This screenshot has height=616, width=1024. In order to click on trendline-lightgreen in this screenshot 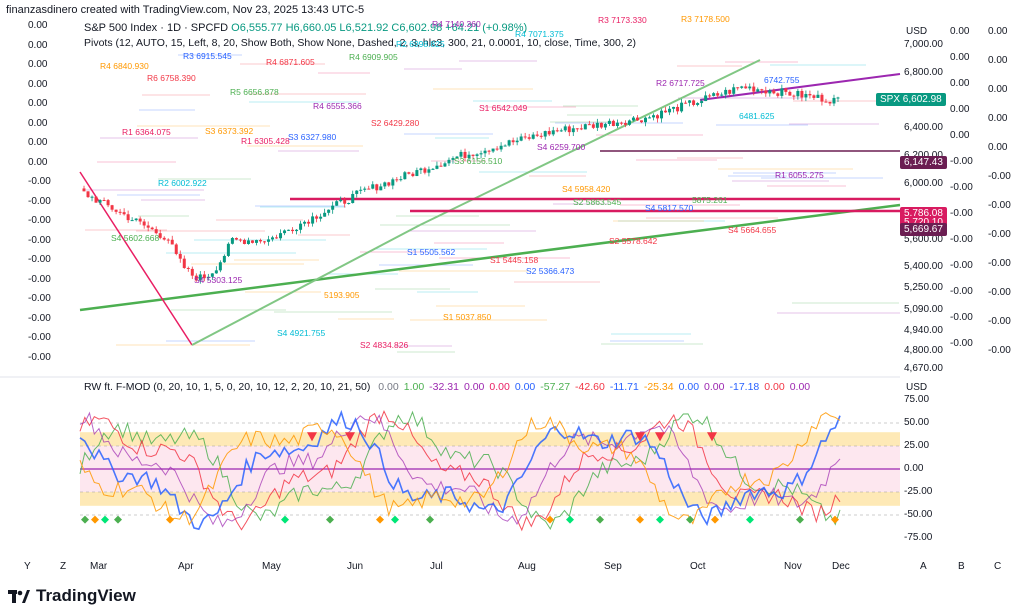, I will do `click(306, 285)`.